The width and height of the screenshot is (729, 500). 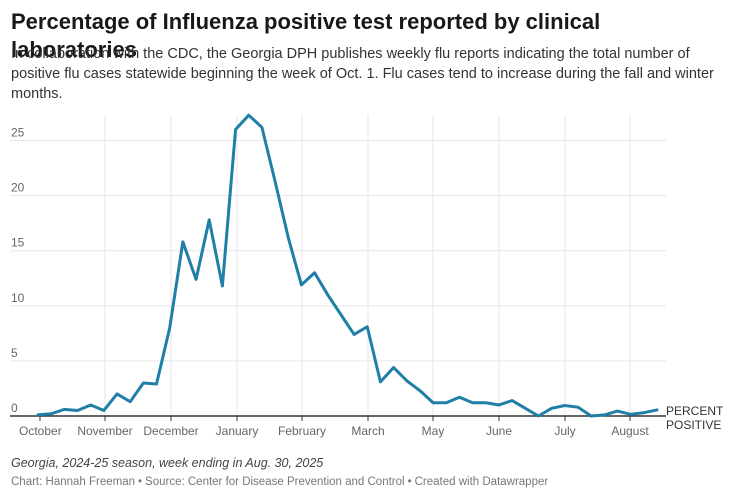 What do you see at coordinates (104, 431) in the screenshot?
I see `x-tick-label: November` at bounding box center [104, 431].